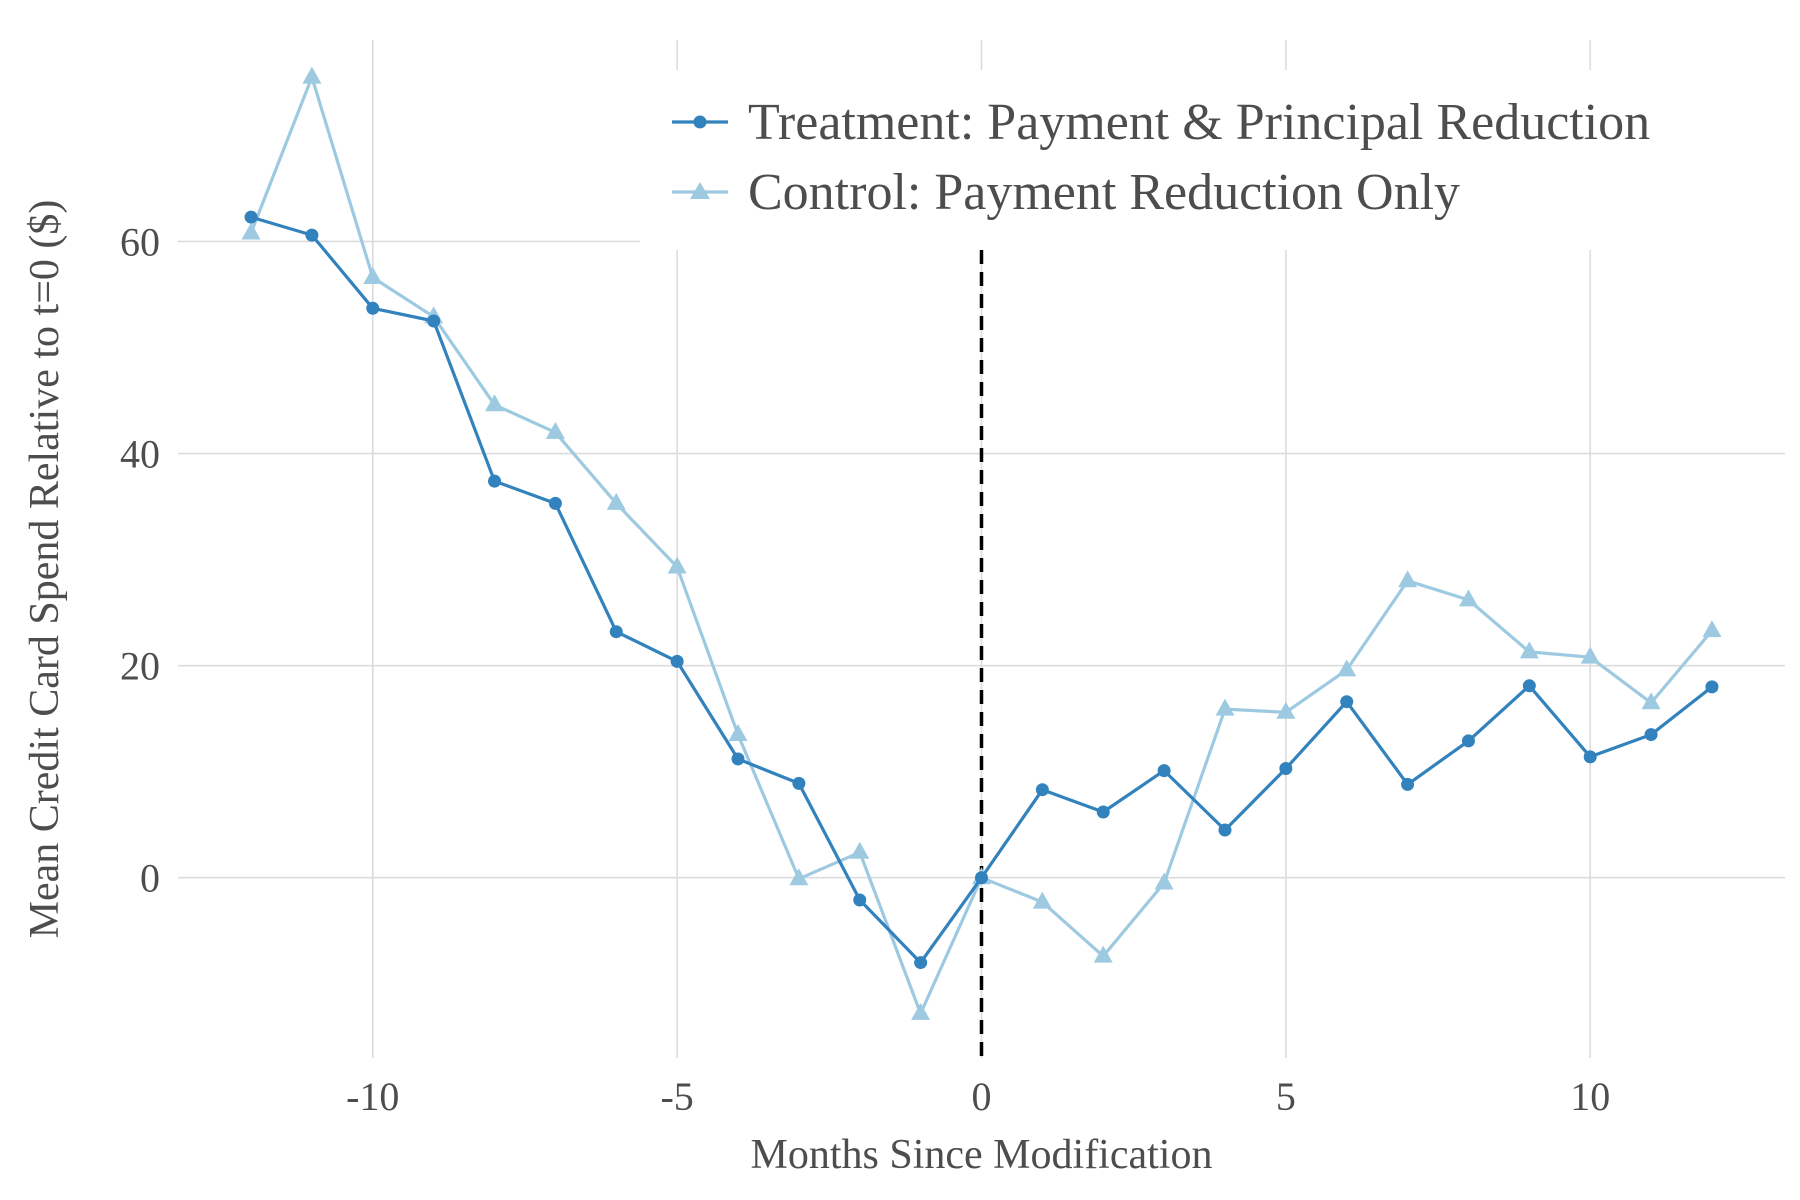 This screenshot has width=1800, height=1200. I want to click on x-tick-label-4: 10, so click(1590, 1096).